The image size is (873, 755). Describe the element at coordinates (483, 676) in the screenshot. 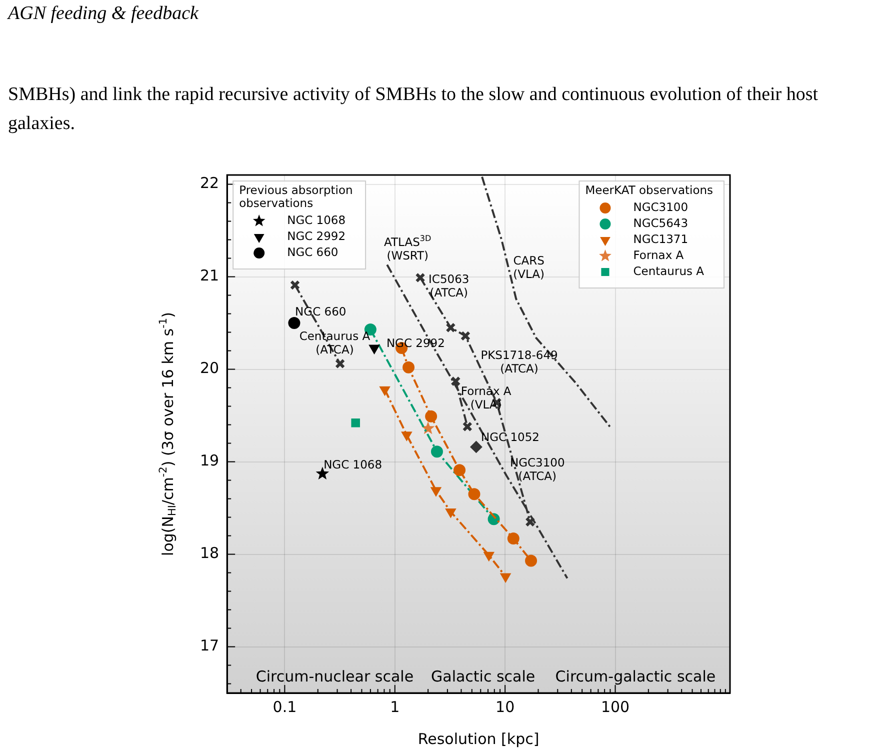

I see `annotation: Galactic scale` at that location.